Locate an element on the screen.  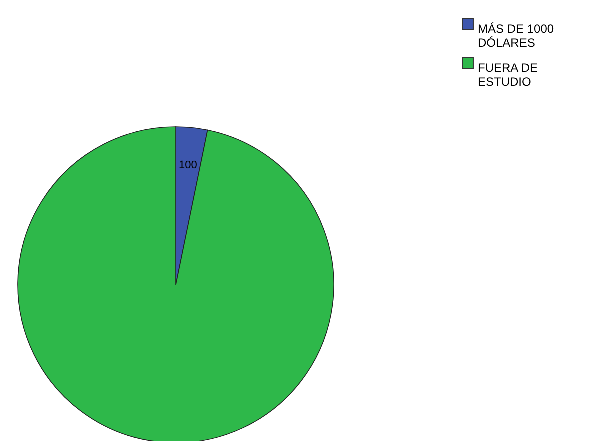
legend-label: FUERA DE ESTUDIO is located at coordinates (508, 75).